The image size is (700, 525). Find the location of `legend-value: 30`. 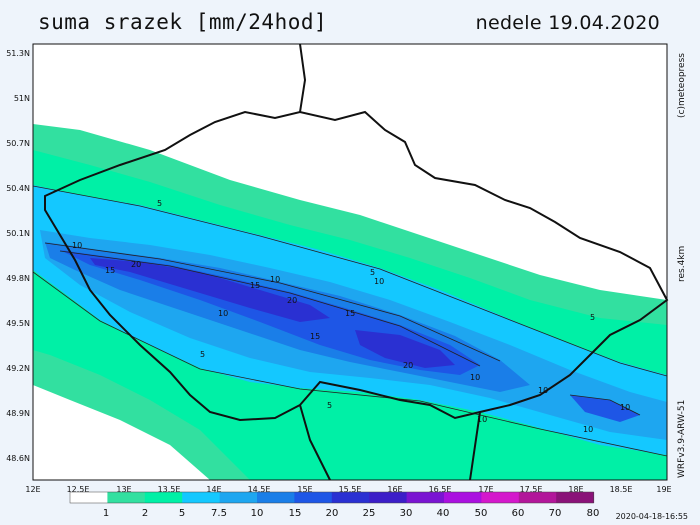

legend-value: 30 is located at coordinates (406, 513).